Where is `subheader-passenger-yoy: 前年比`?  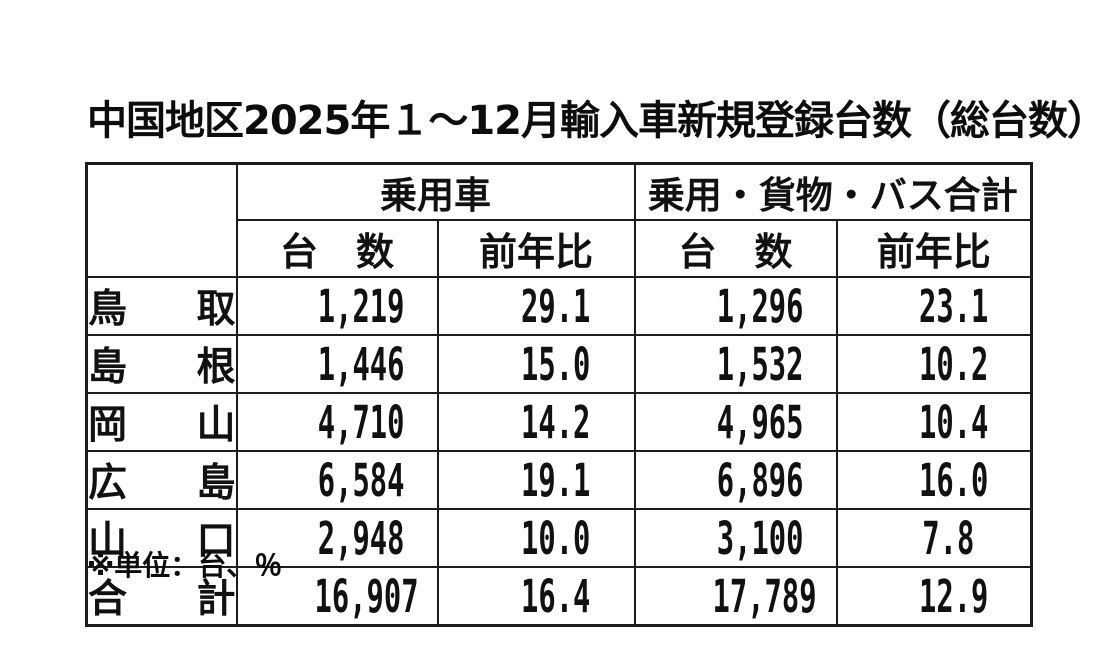 subheader-passenger-yoy: 前年比 is located at coordinates (536, 248).